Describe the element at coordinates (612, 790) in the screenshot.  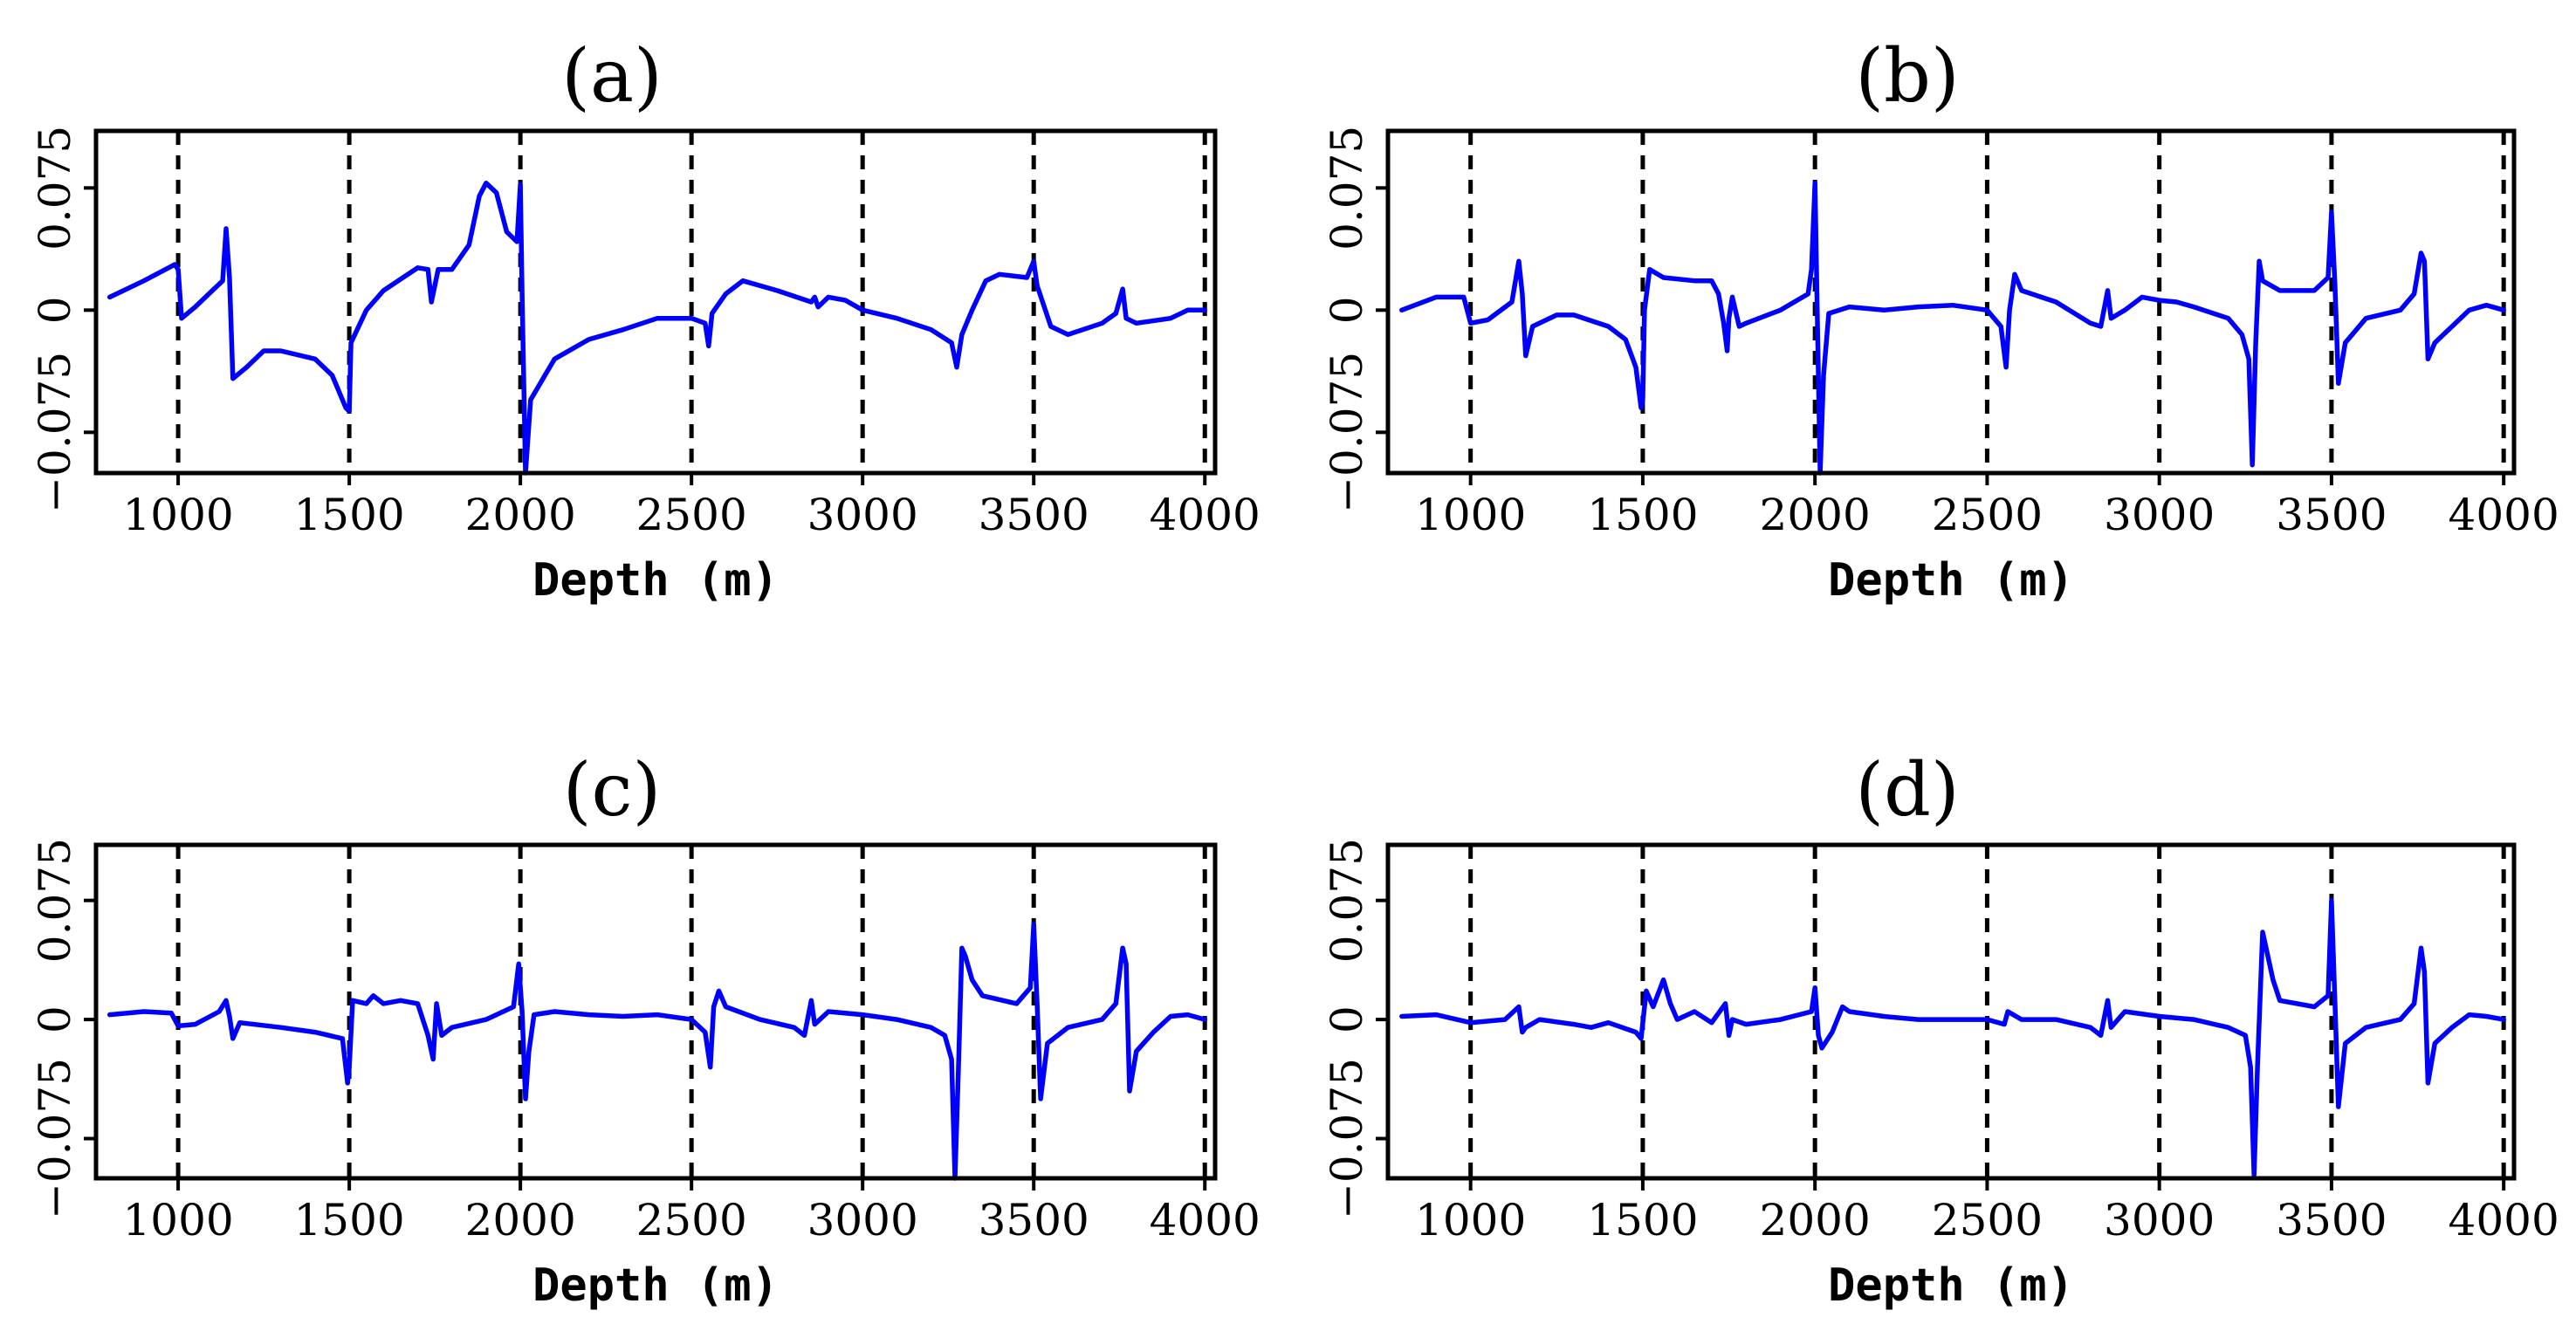
I see `panel-label: (c)` at that location.